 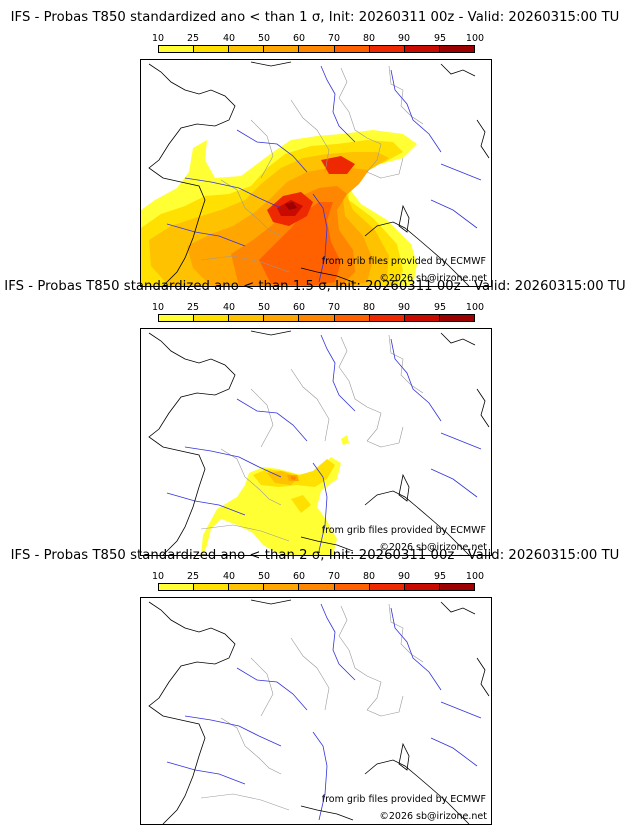 I want to click on country-borders, so click(x=312, y=707).